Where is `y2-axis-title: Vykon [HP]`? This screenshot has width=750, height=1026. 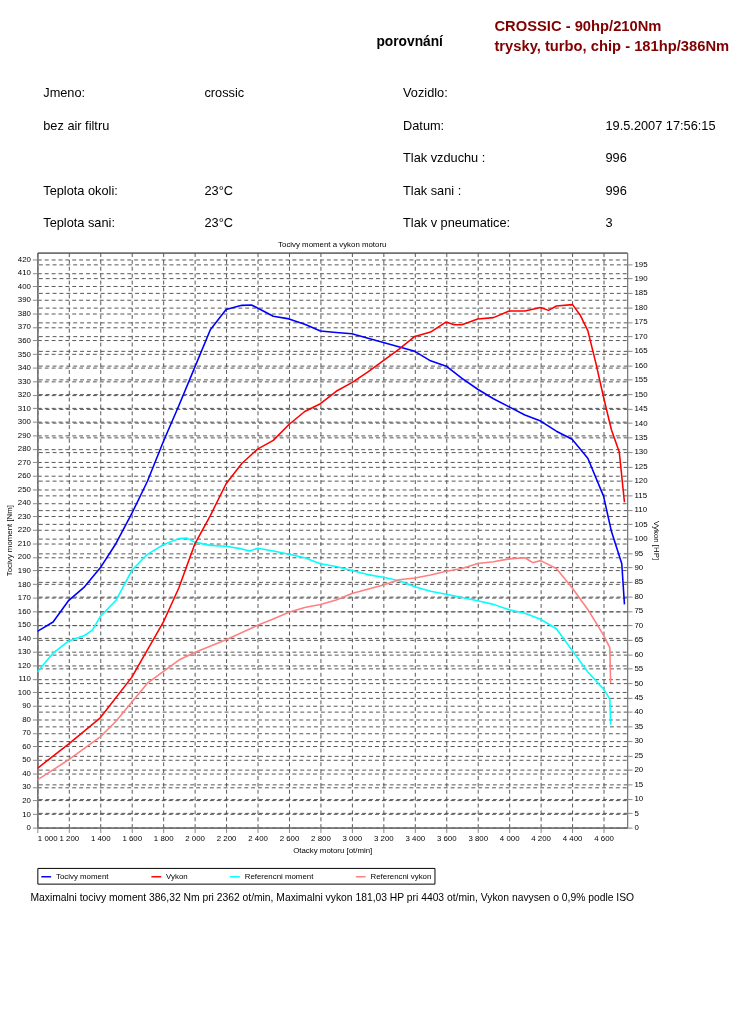
y2-axis-title: Vykon [HP] is located at coordinates (656, 541).